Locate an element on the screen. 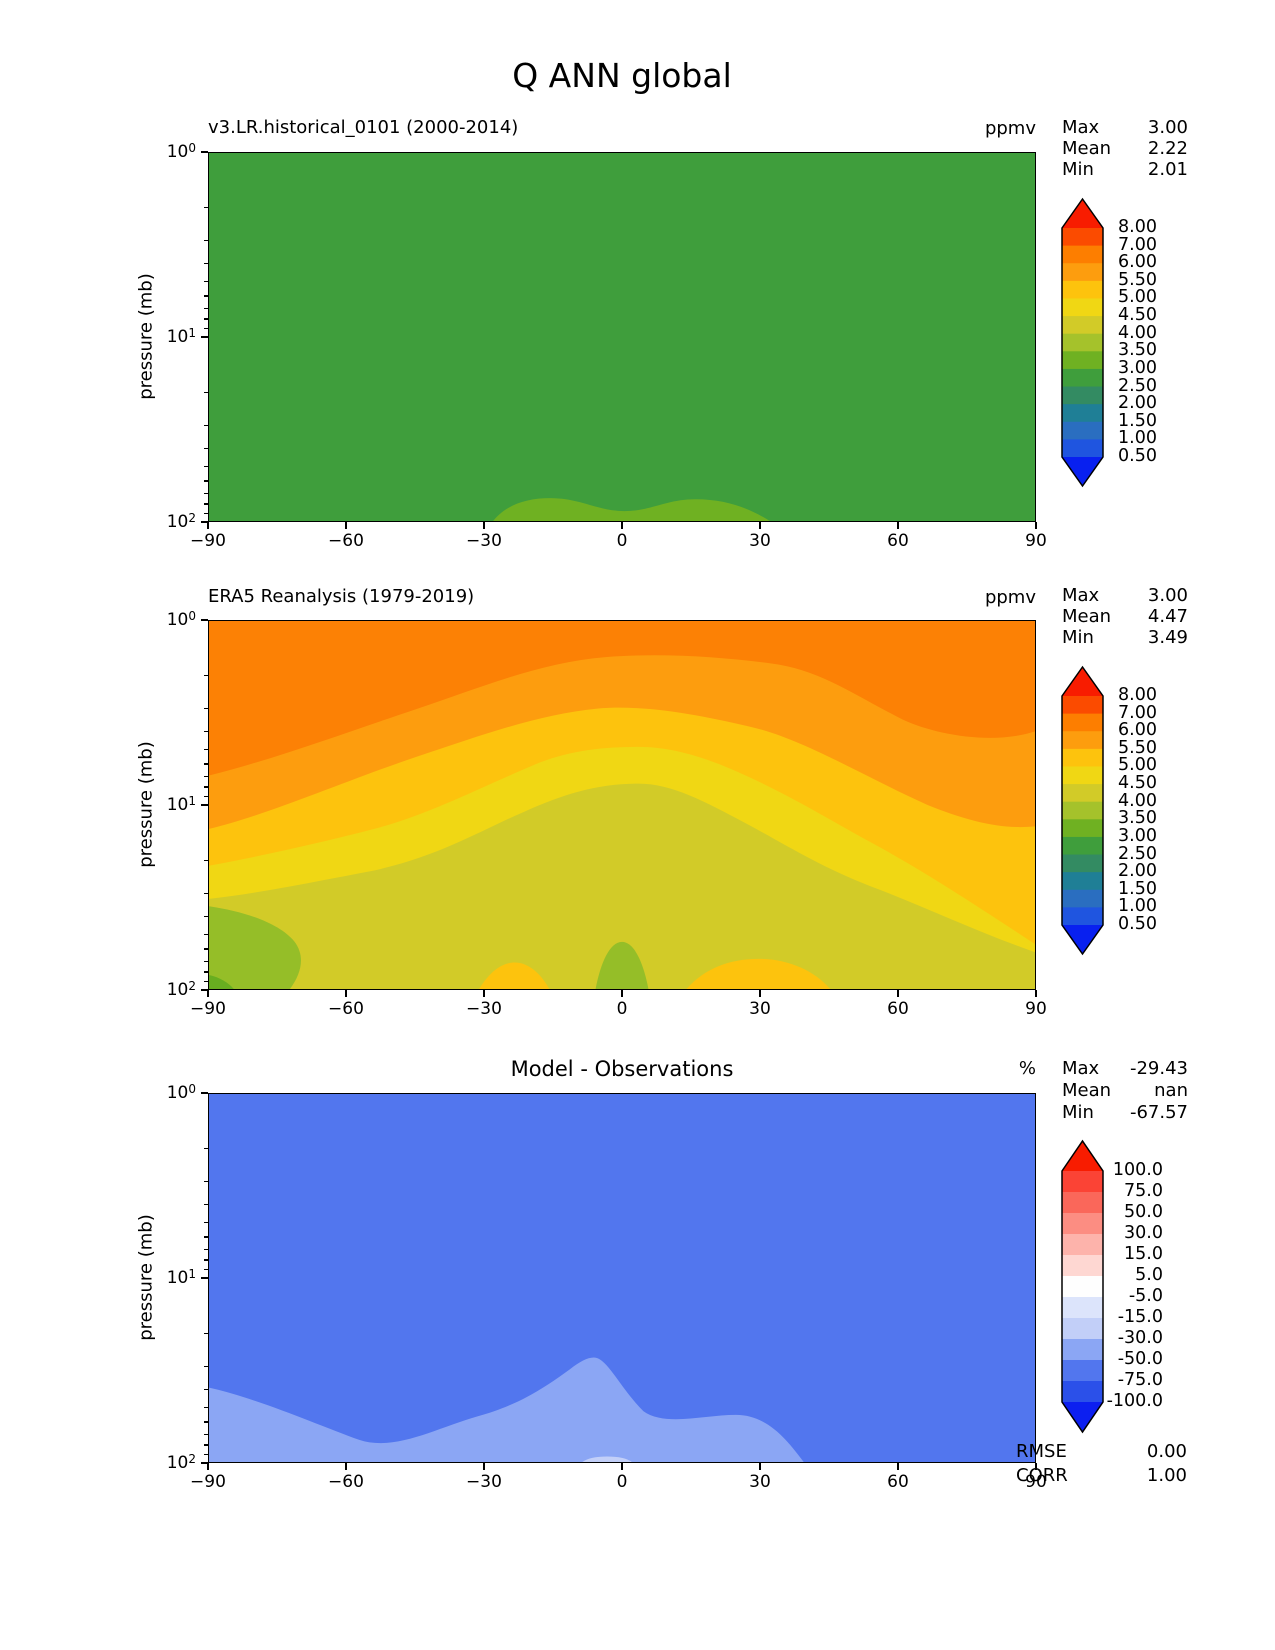  y-tick-exponent: 0 is located at coordinates (192, 616).